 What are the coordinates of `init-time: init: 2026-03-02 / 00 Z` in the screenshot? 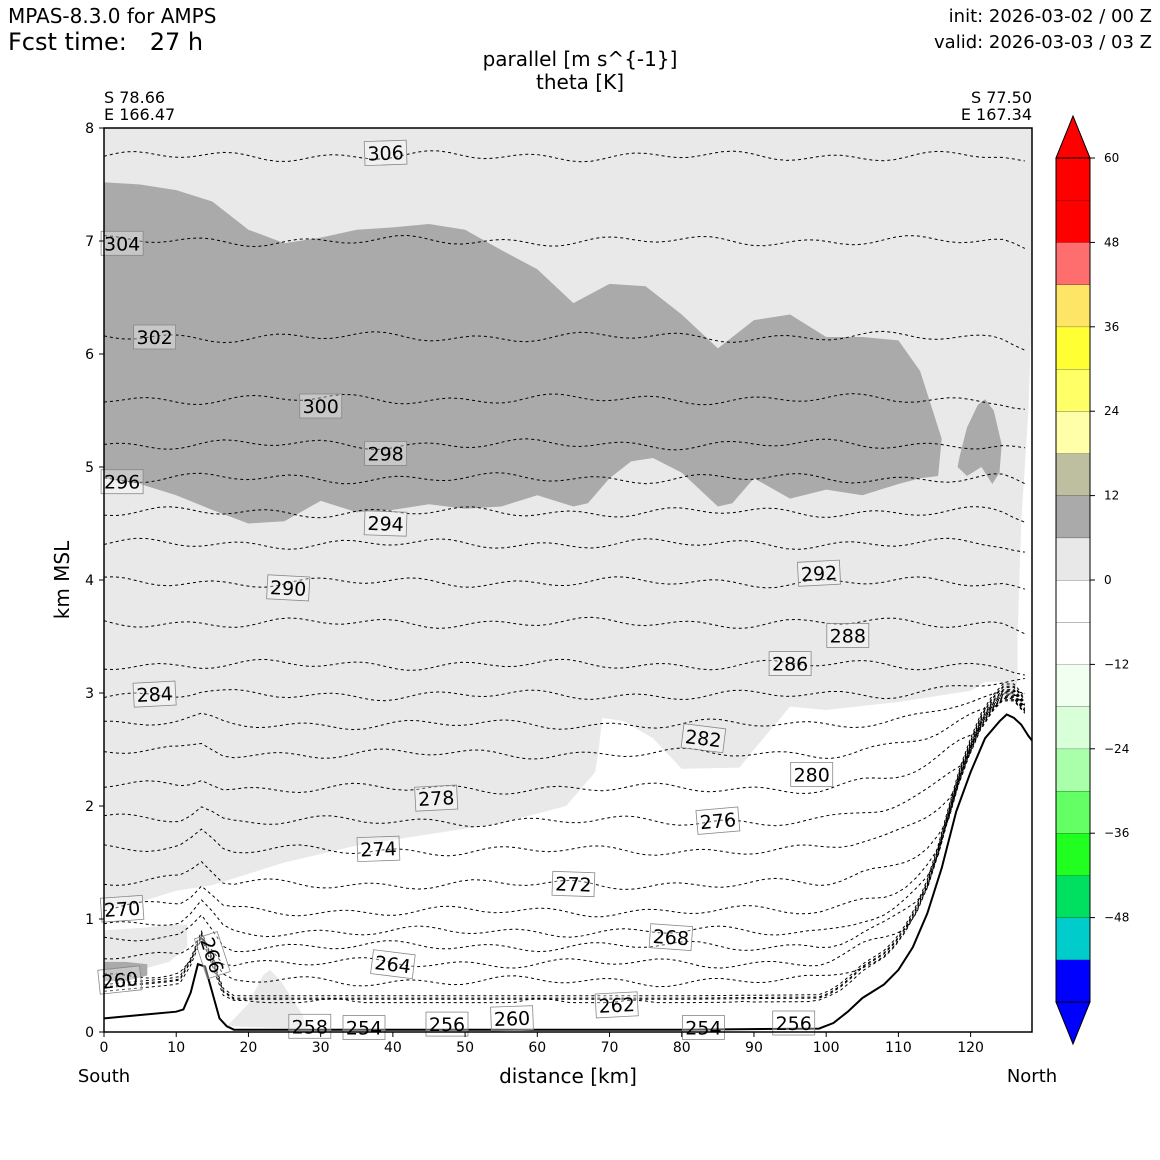 It's located at (1050, 16).